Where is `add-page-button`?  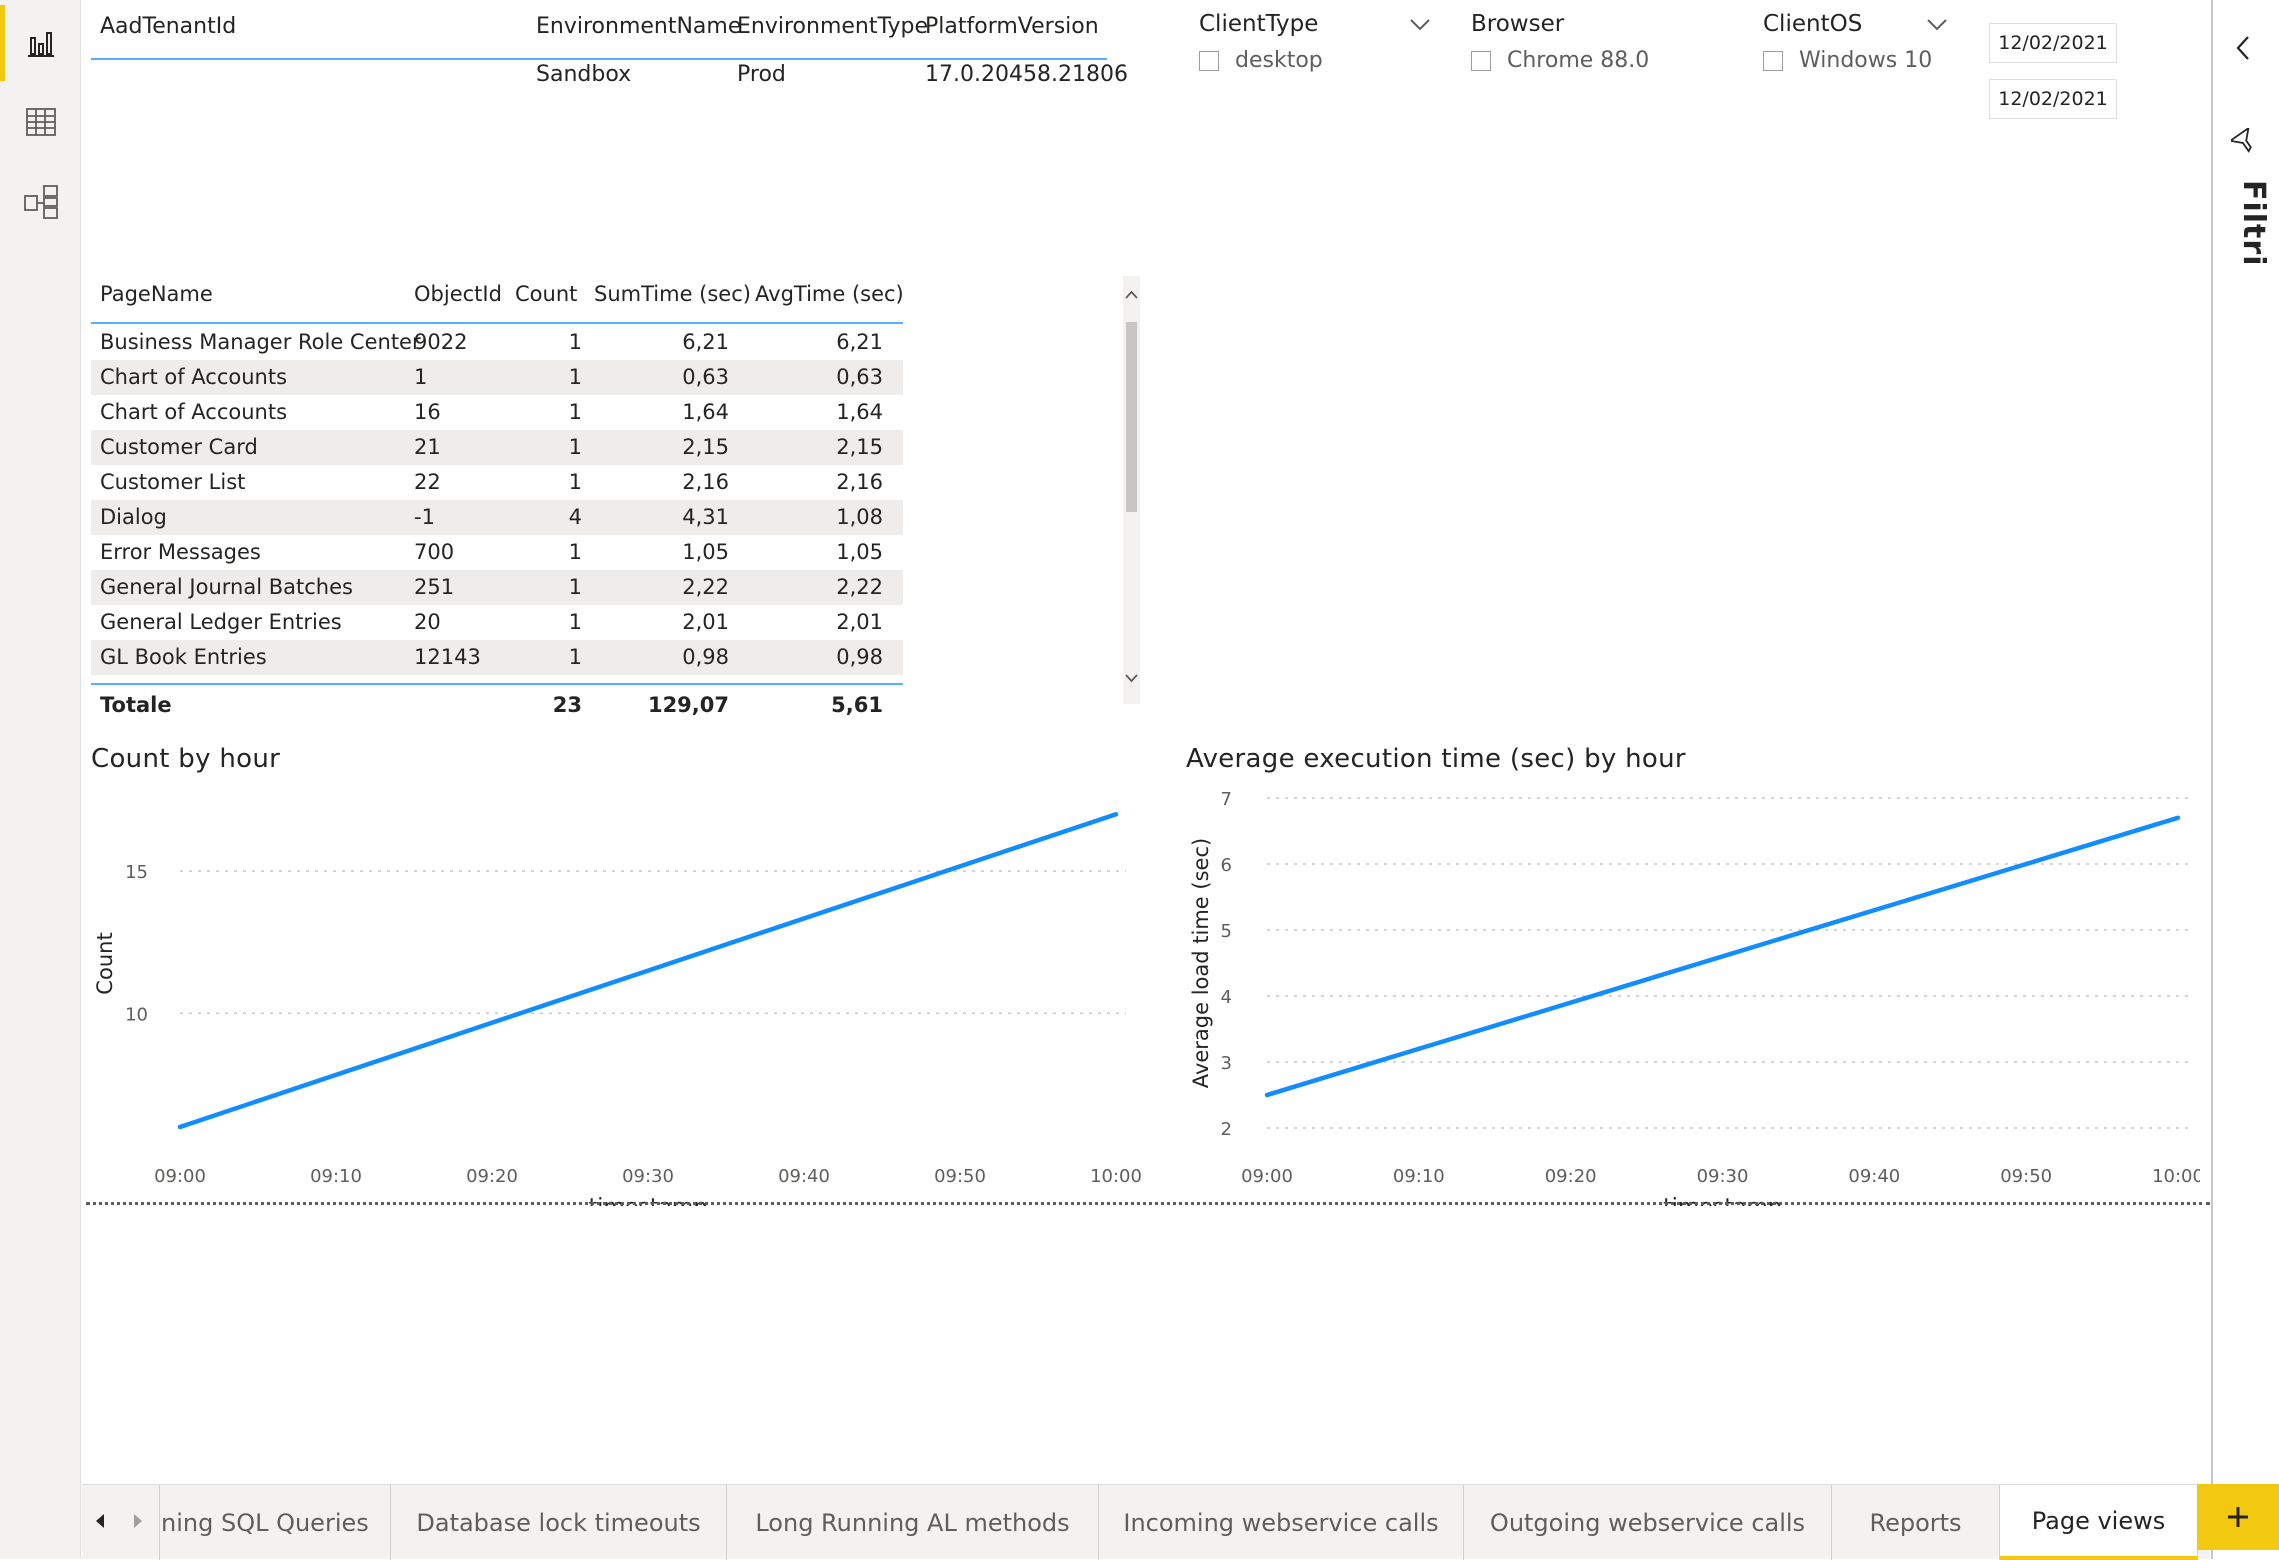 add-page-button is located at coordinates (2238, 1517).